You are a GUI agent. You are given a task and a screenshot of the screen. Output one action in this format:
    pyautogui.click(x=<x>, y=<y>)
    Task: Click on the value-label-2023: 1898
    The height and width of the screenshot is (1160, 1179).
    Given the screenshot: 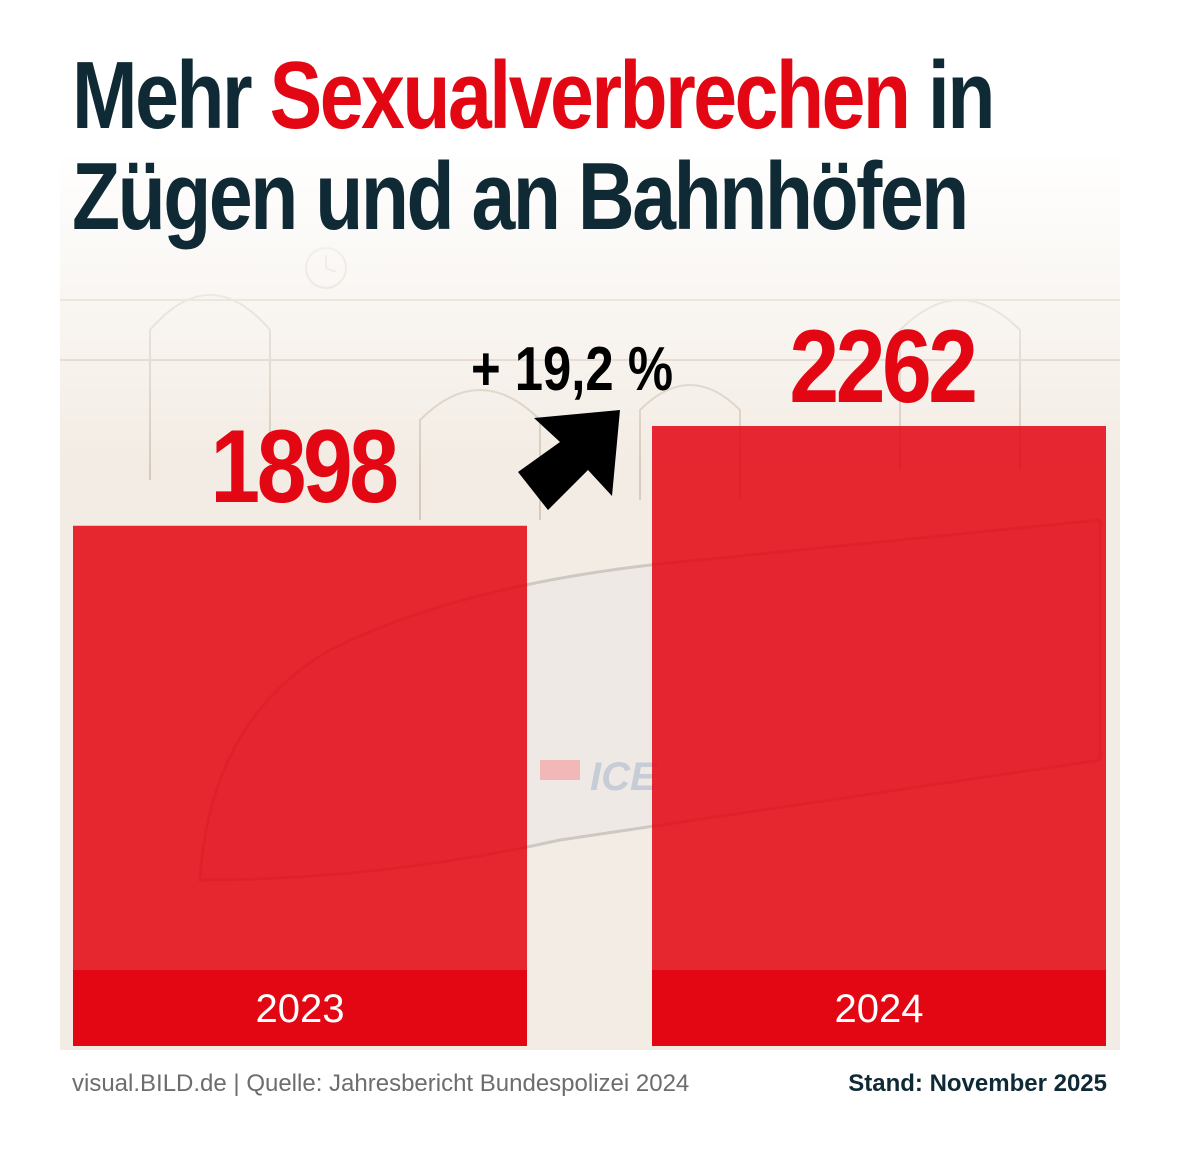 What is the action you would take?
    pyautogui.click(x=303, y=465)
    